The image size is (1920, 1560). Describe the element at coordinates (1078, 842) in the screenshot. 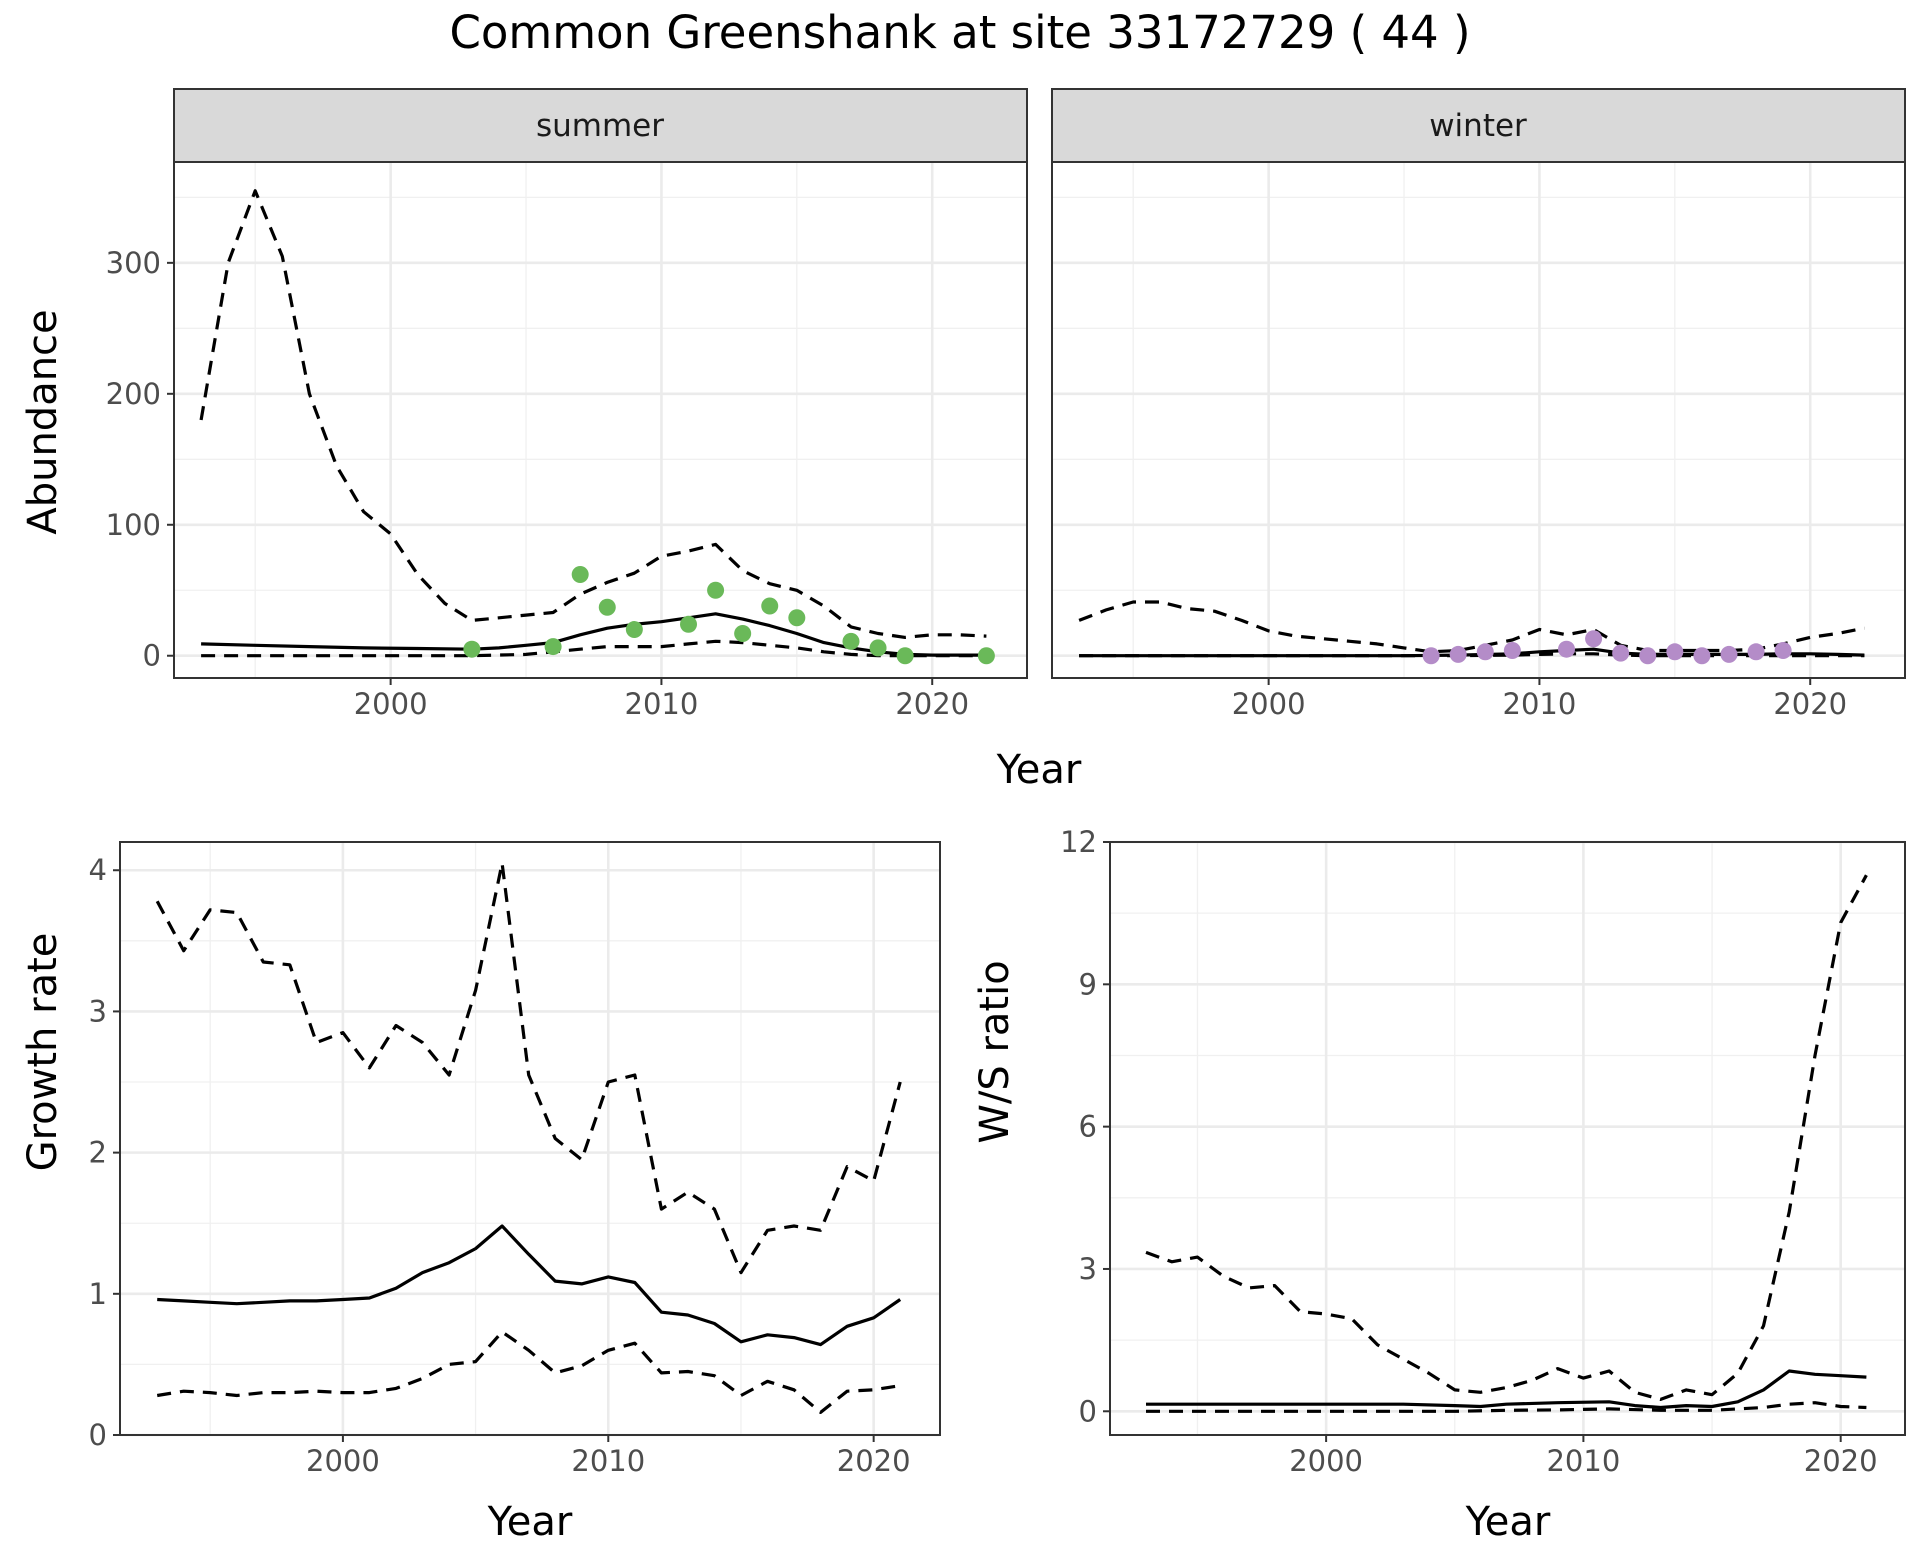

I see `ws-y-tick-label: 12` at that location.